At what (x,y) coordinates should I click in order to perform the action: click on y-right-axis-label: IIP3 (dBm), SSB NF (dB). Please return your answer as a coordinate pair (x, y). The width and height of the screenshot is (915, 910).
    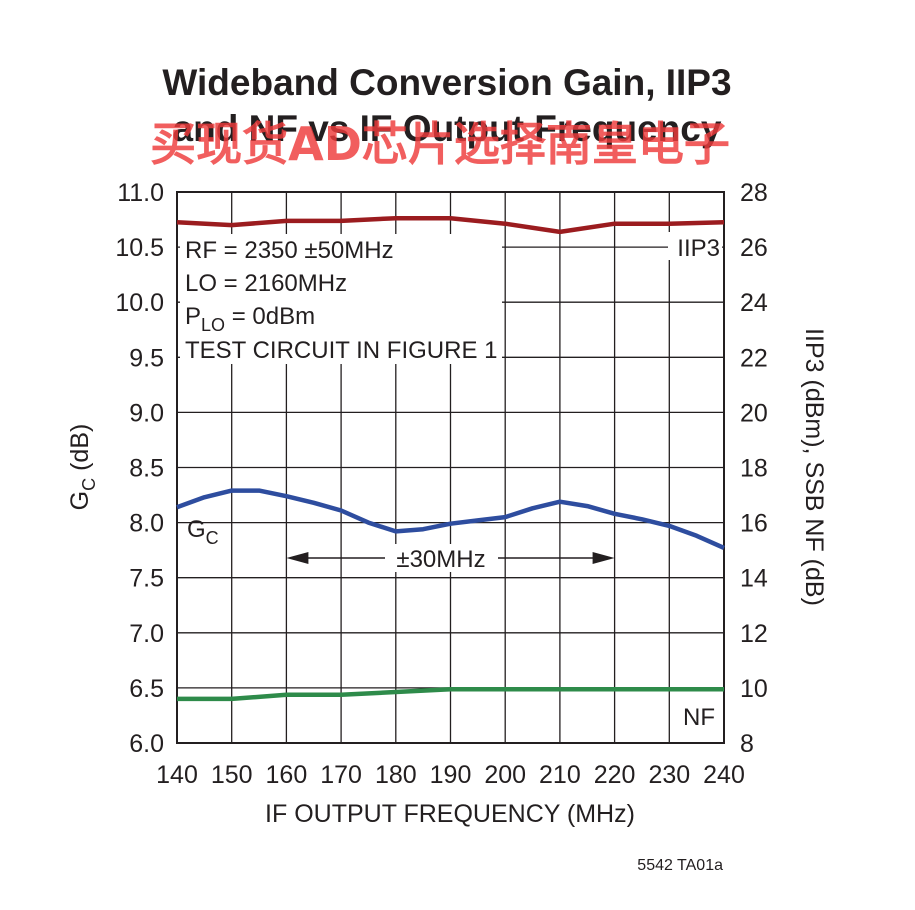
    Looking at the image, I should click on (814, 467).